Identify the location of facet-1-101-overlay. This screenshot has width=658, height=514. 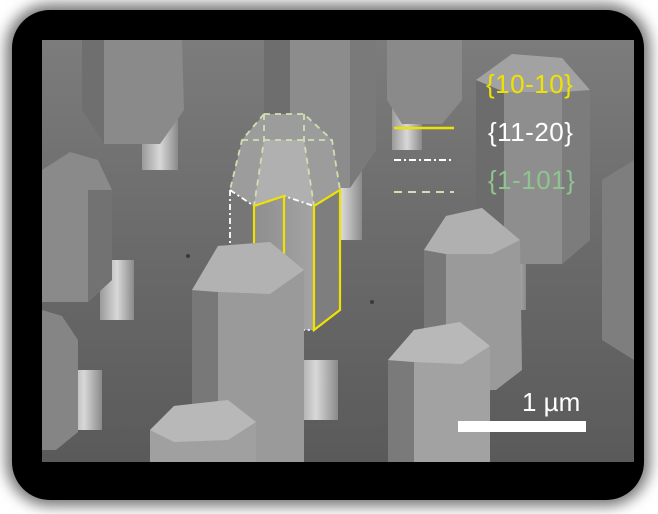
(285, 160).